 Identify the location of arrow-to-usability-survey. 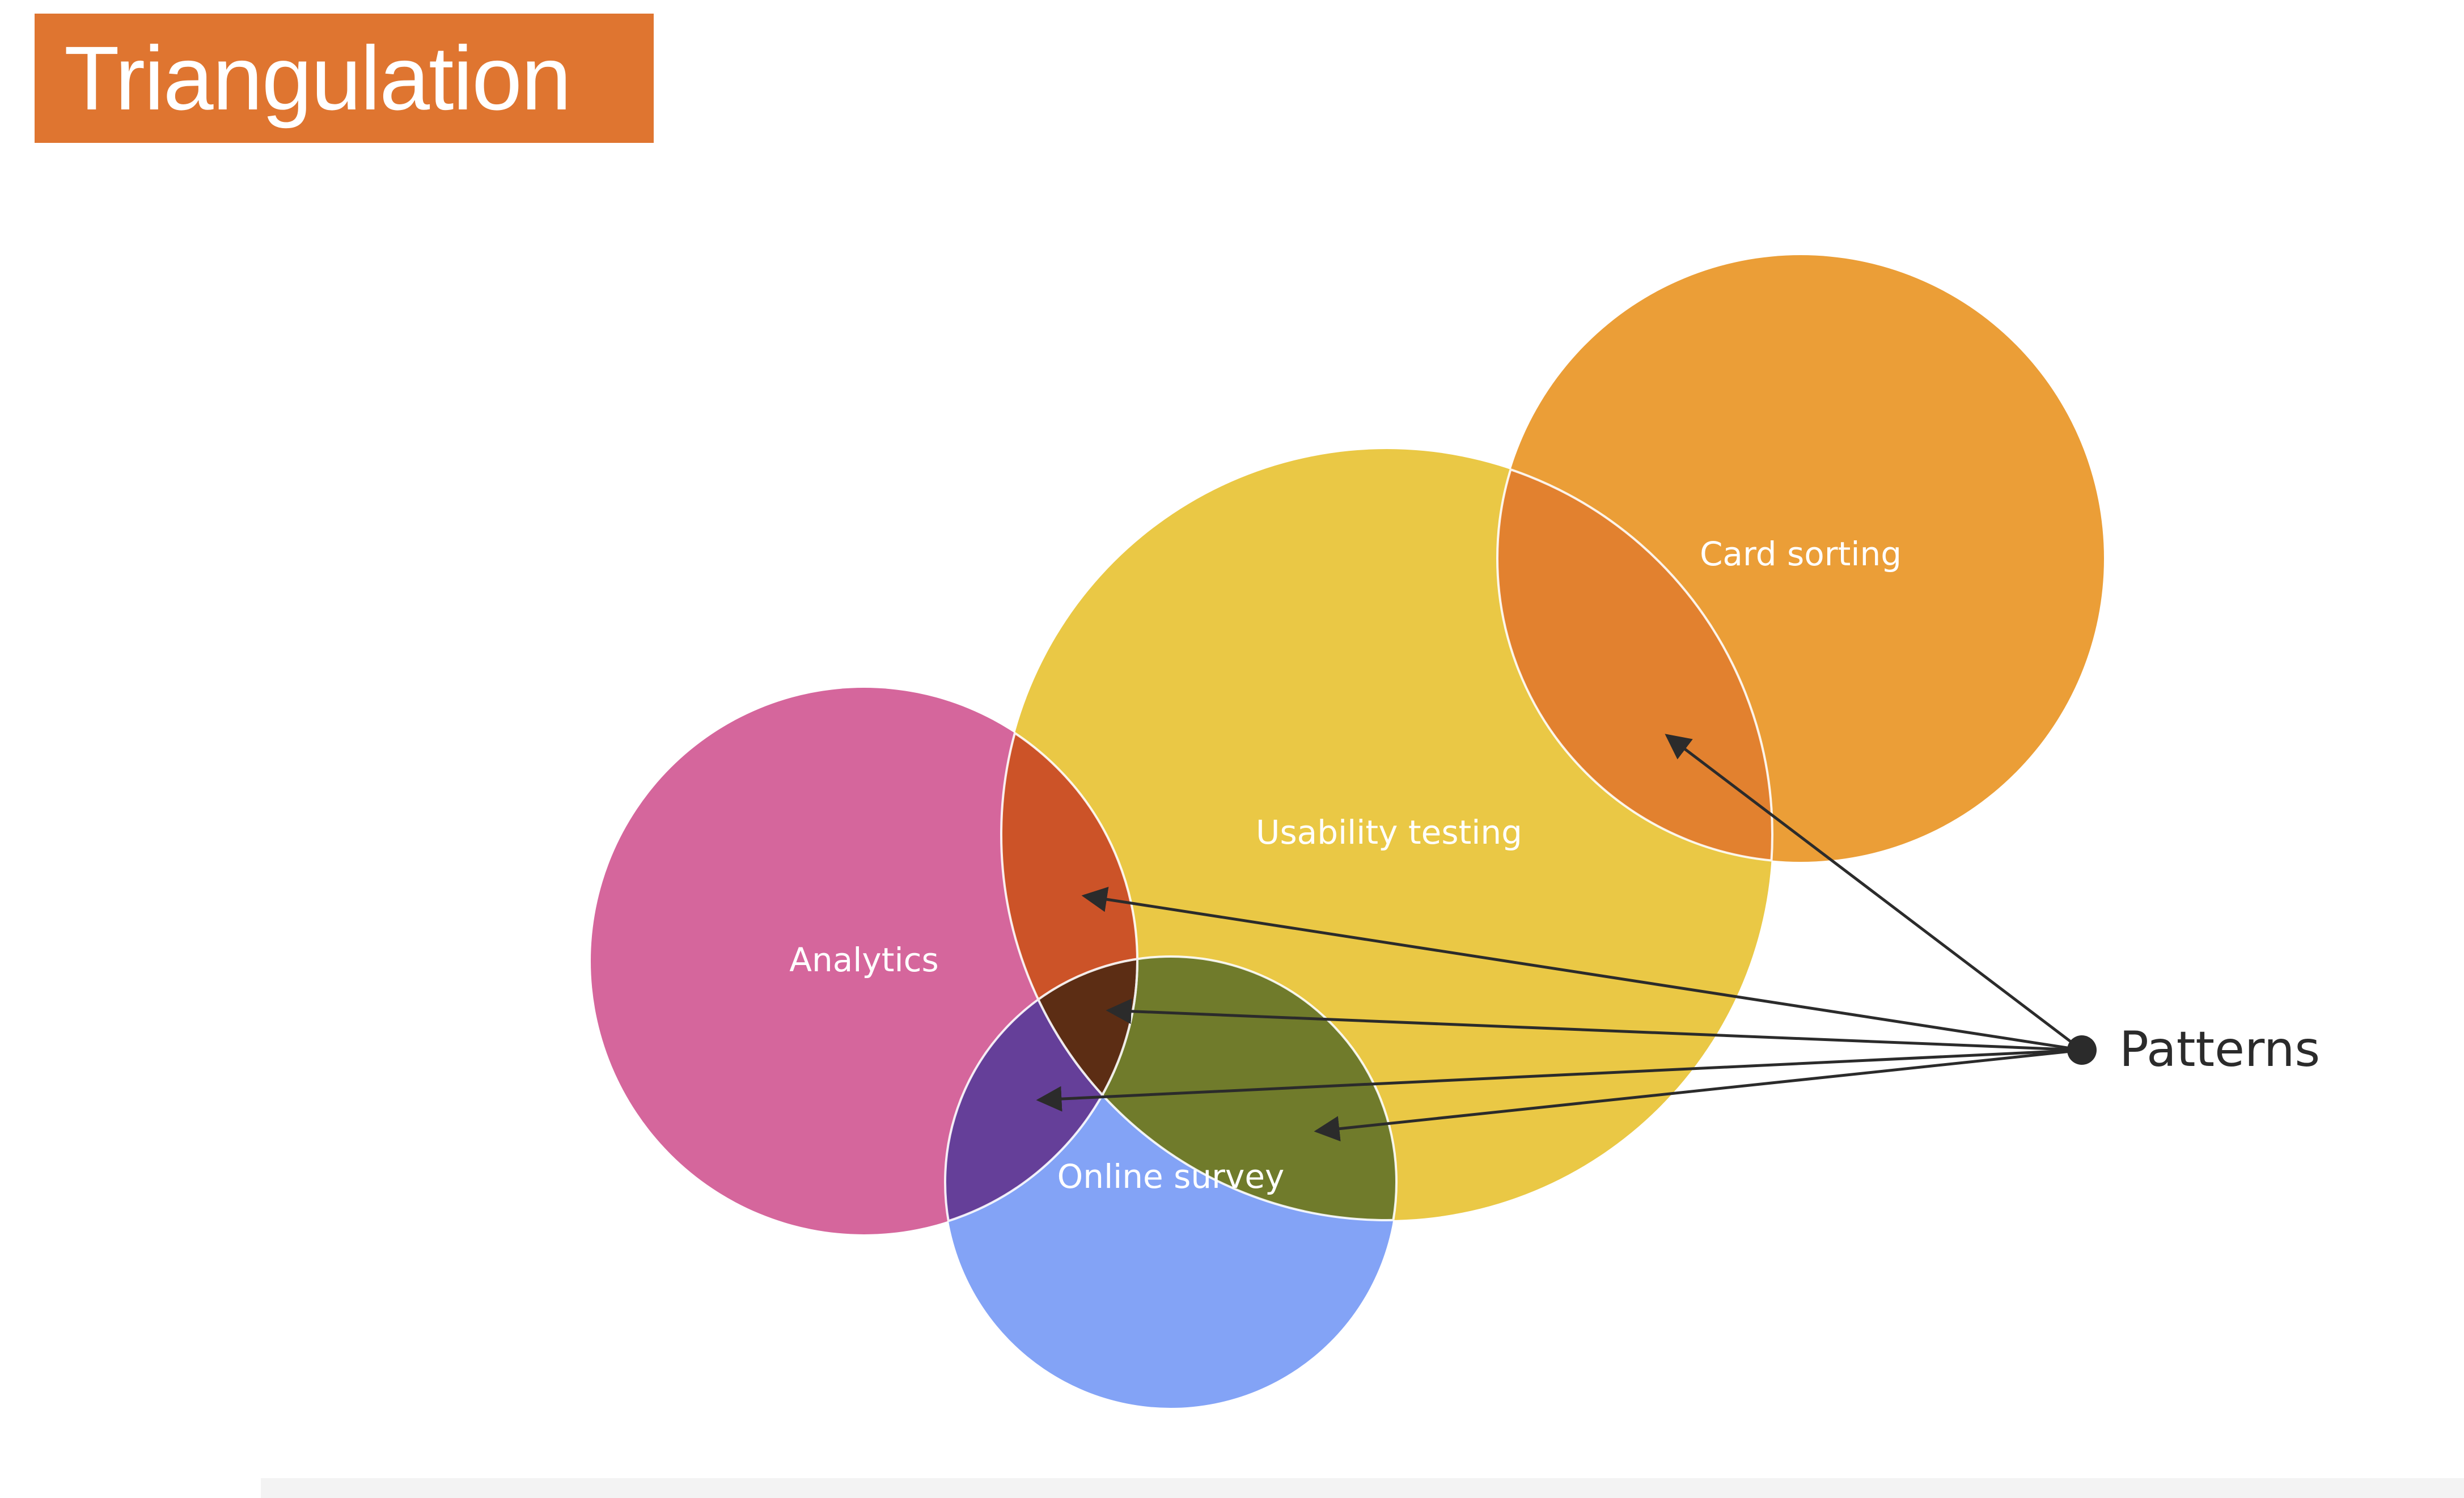
(1698, 1095).